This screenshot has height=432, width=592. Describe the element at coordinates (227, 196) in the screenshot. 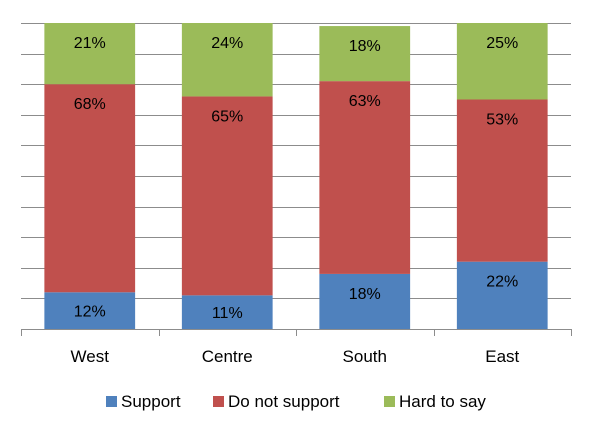

I see `bar-segment-centre-do-not-support` at that location.